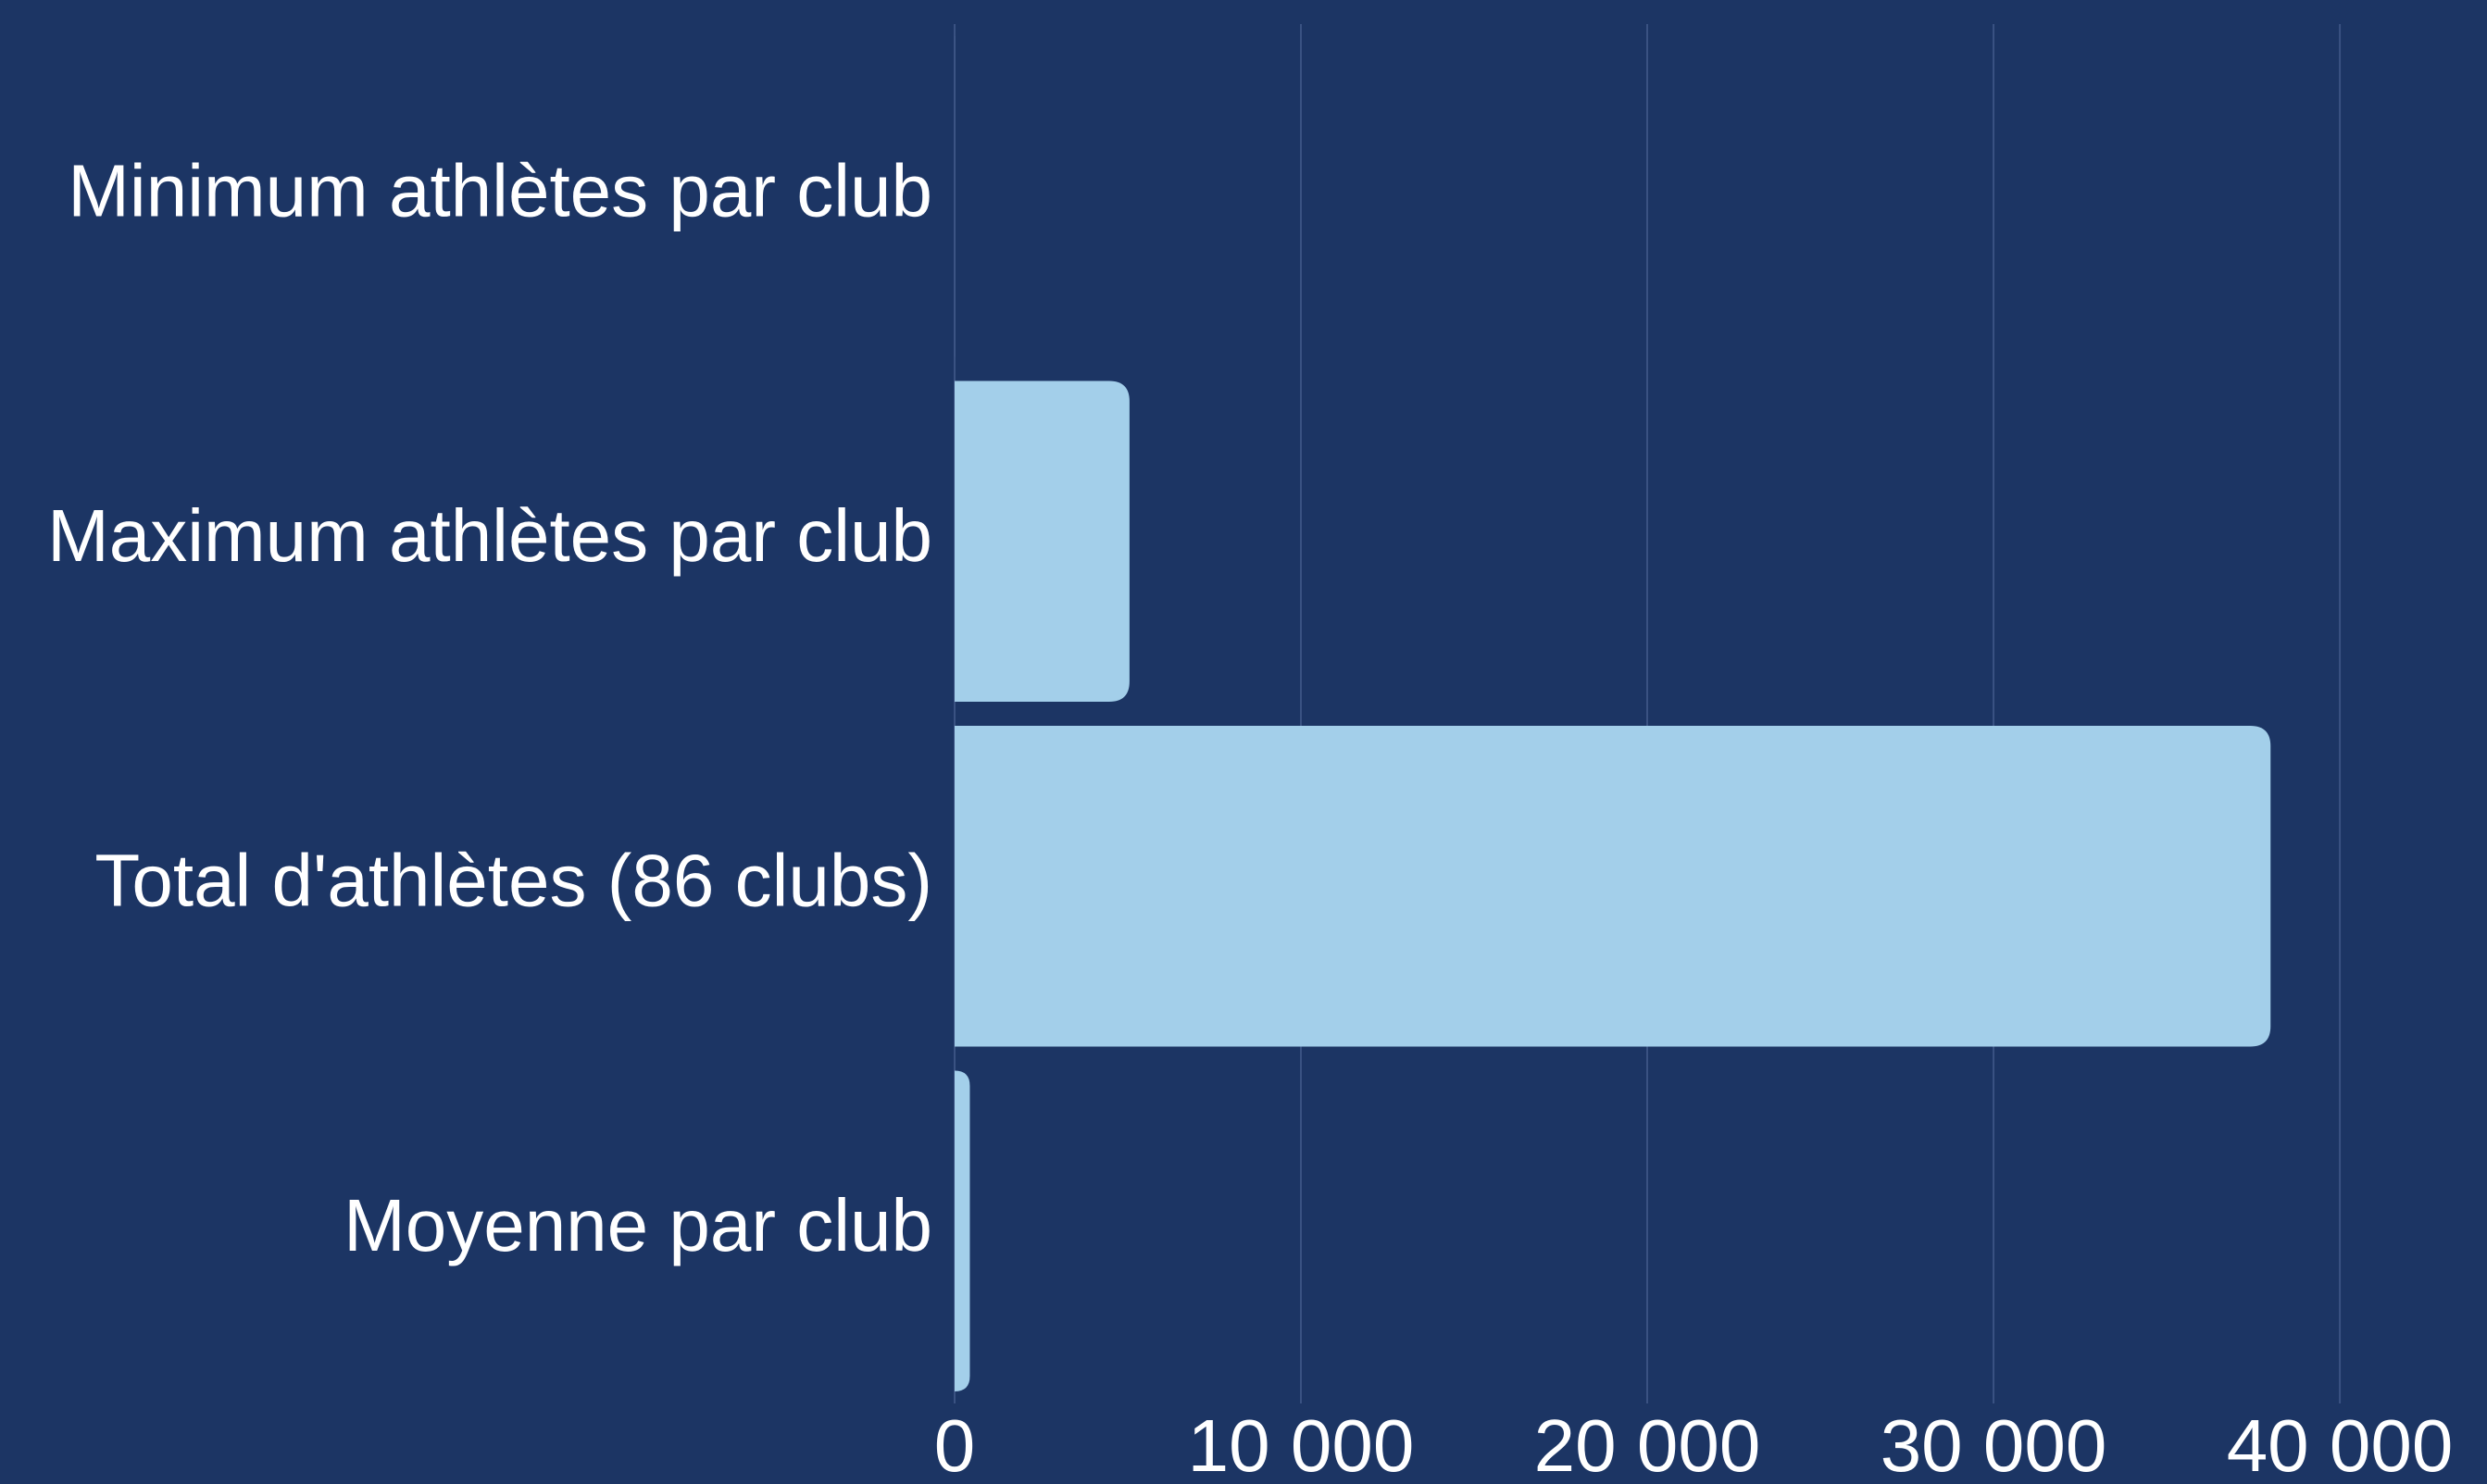 The width and height of the screenshot is (2487, 1484). What do you see at coordinates (2340, 1444) in the screenshot?
I see `x-tick-label: 40 000` at bounding box center [2340, 1444].